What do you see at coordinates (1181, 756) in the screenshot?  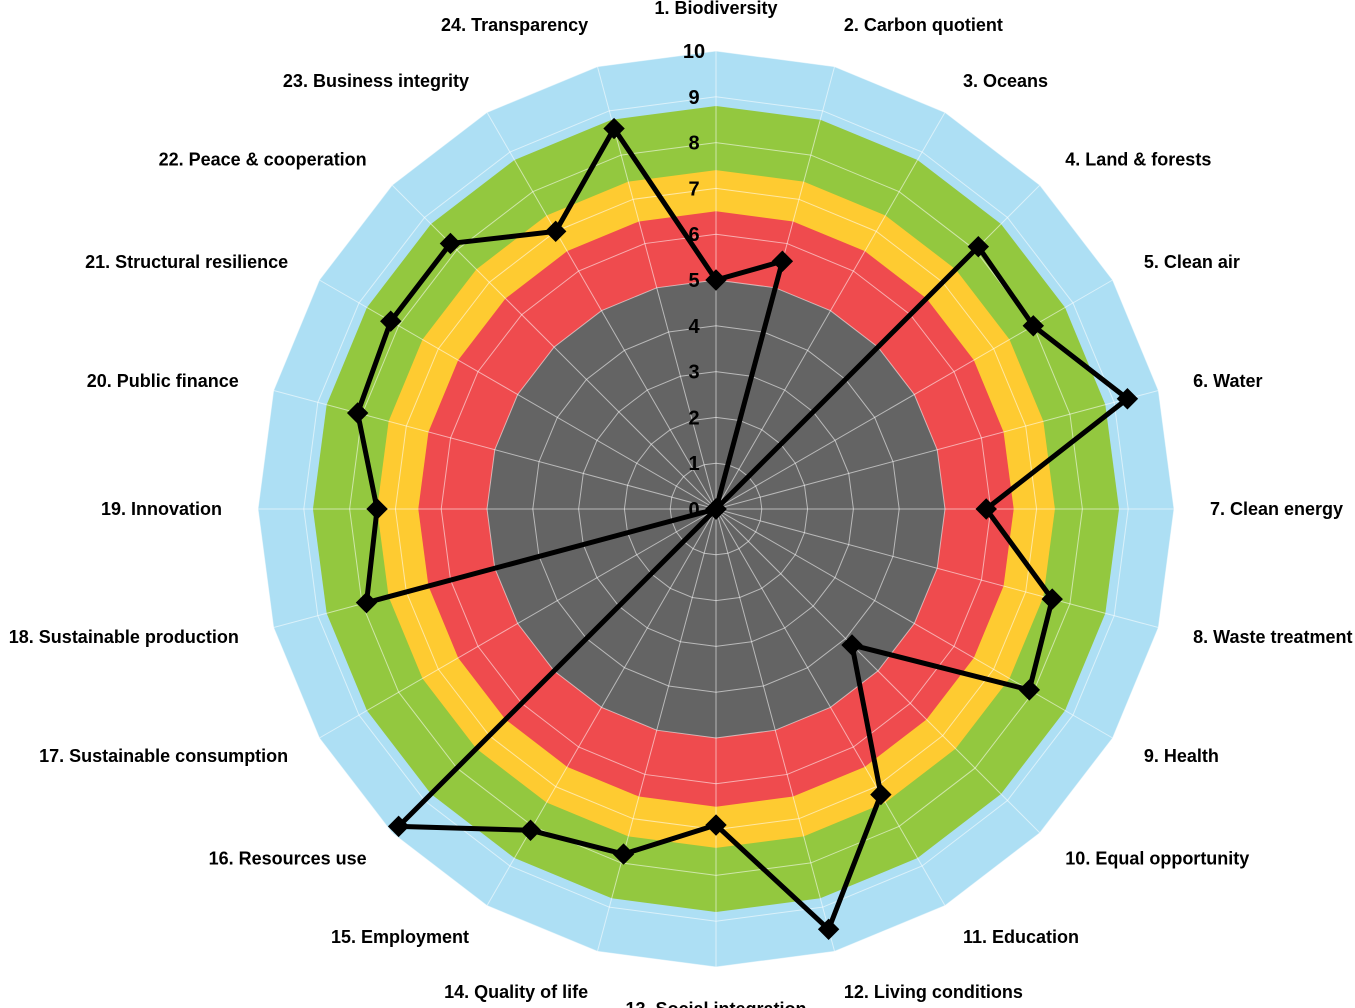 I see `category-label: 9. Health` at bounding box center [1181, 756].